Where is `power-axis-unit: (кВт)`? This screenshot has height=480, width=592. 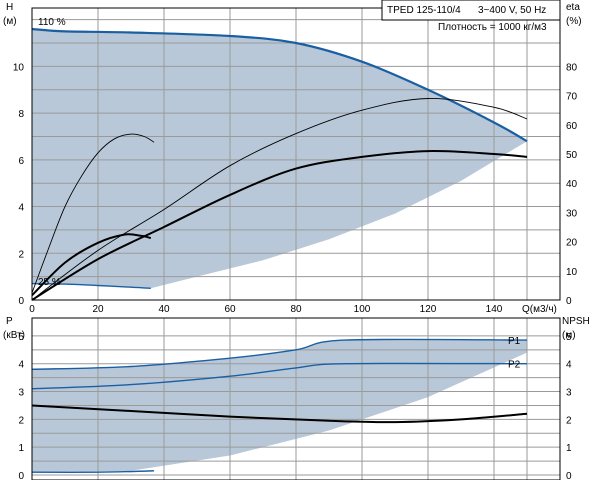 power-axis-unit: (кВт) is located at coordinates (14, 335).